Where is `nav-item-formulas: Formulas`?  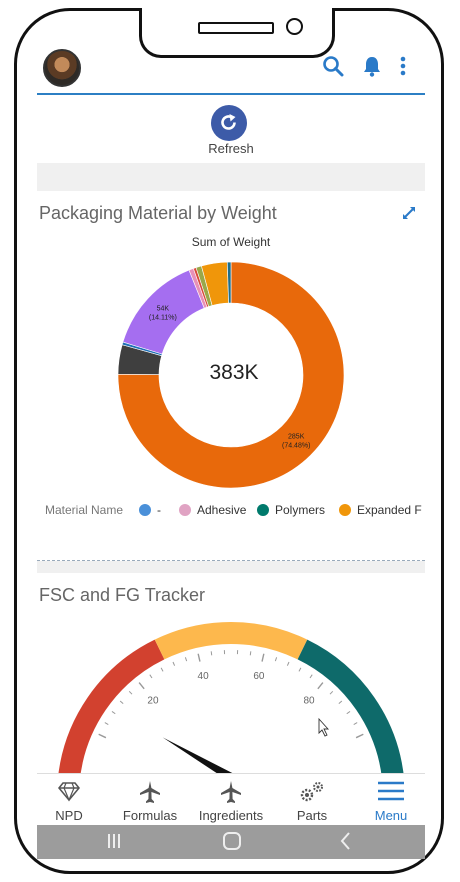
nav-item-formulas: Formulas is located at coordinates (150, 800).